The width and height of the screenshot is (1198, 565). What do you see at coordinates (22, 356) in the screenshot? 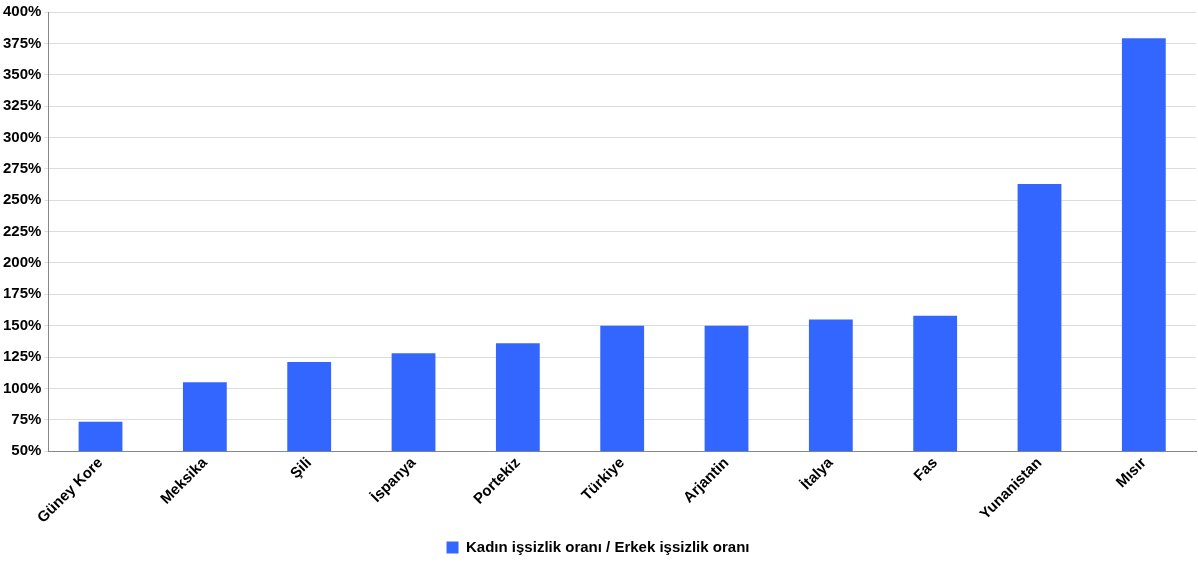
I see `y-tick-label: 125%` at bounding box center [22, 356].